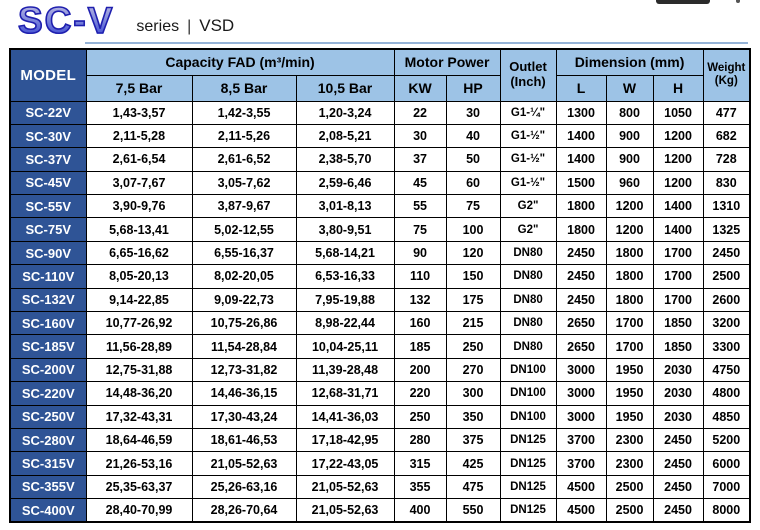  I want to click on col-header-w: W, so click(629, 88).